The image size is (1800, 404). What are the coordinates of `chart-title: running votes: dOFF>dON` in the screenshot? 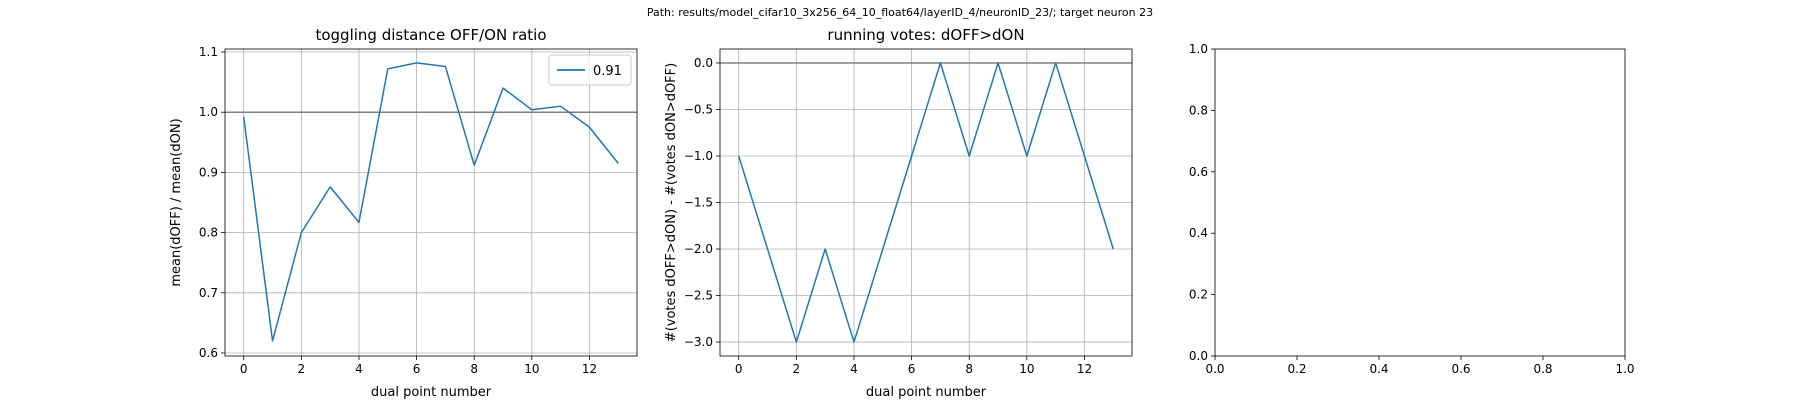 It's located at (925, 35).